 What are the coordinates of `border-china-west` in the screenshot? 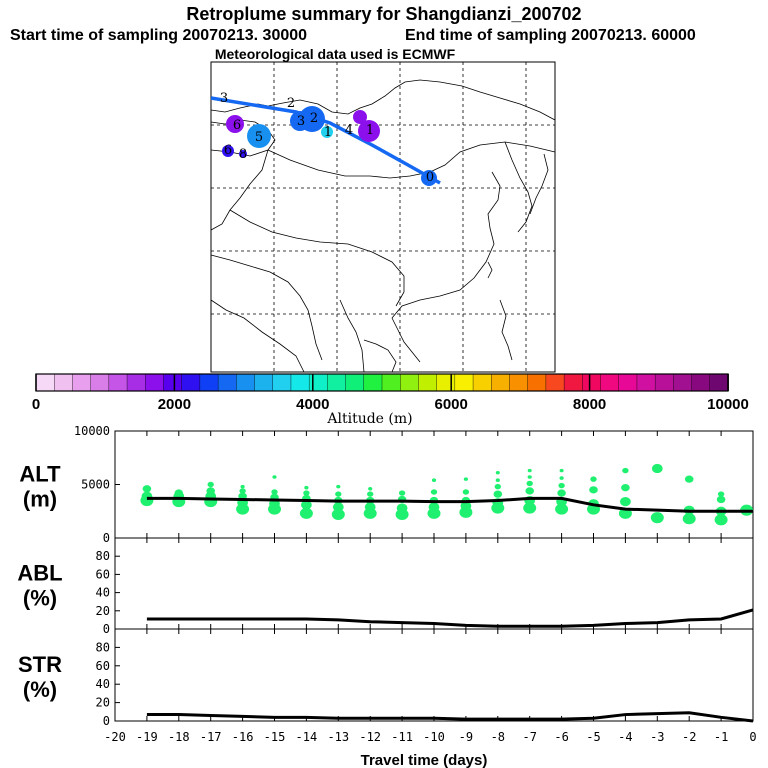 It's located at (239, 190).